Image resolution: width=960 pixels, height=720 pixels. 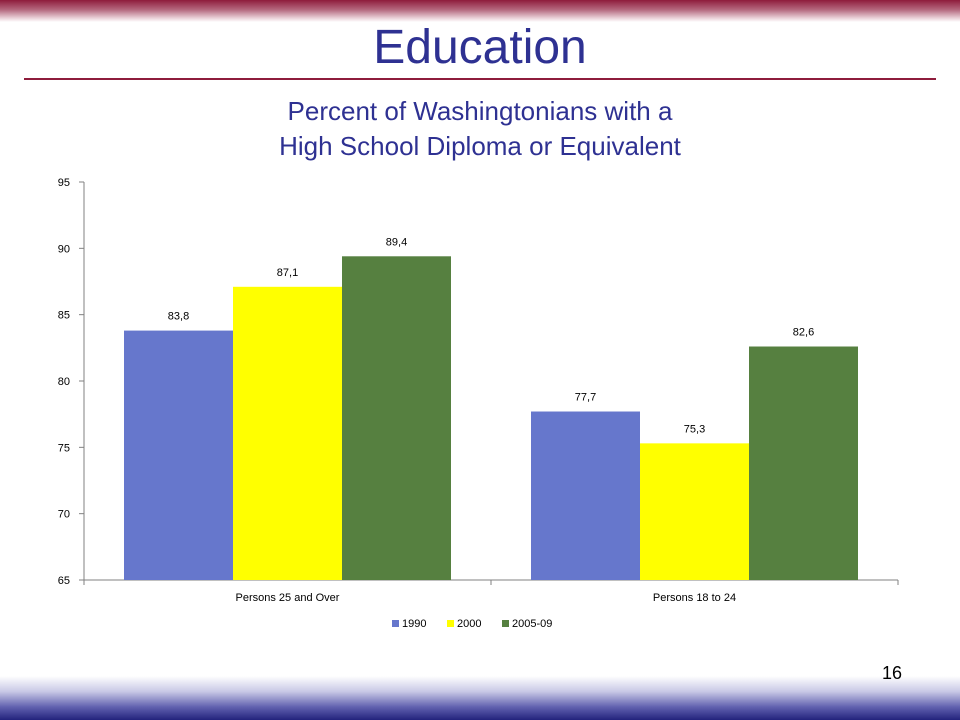 What do you see at coordinates (64, 581) in the screenshot?
I see `y-tick-label: 65` at bounding box center [64, 581].